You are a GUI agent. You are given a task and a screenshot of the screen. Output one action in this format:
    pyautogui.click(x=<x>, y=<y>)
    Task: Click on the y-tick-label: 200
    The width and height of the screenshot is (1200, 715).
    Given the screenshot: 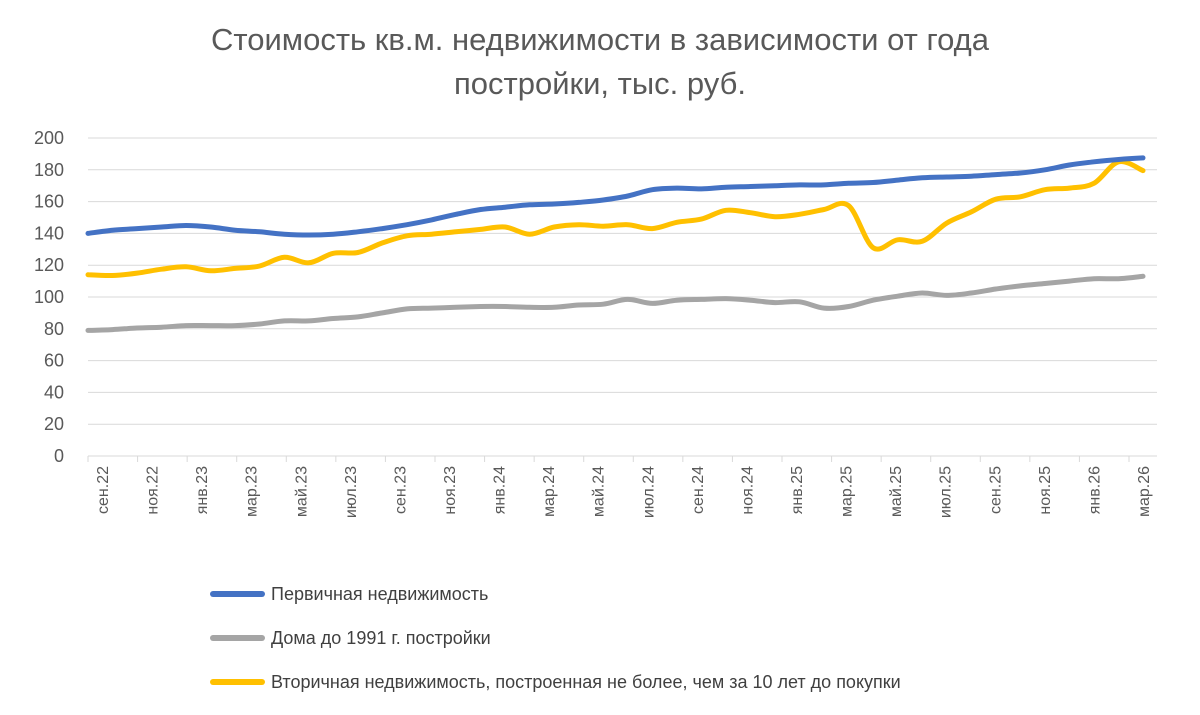 What is the action you would take?
    pyautogui.click(x=49, y=138)
    